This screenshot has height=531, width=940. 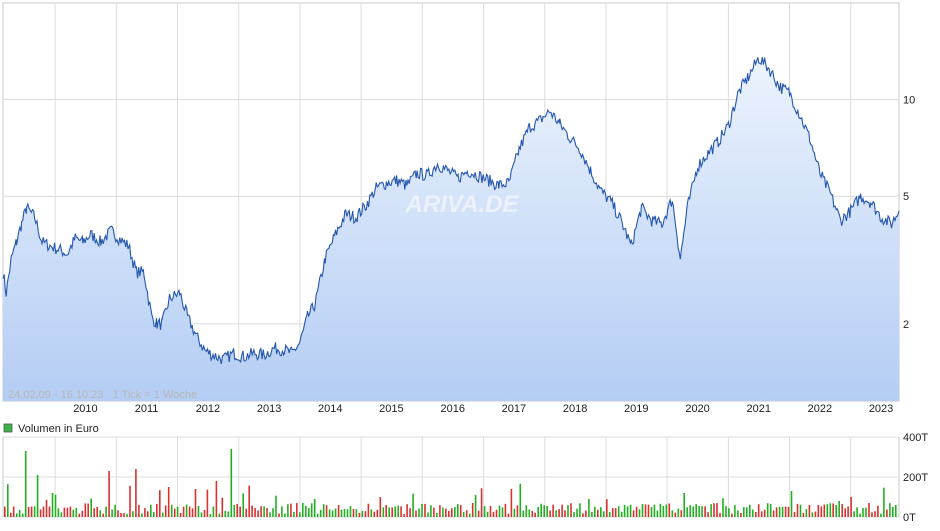 I want to click on volume-bars, so click(x=450, y=483).